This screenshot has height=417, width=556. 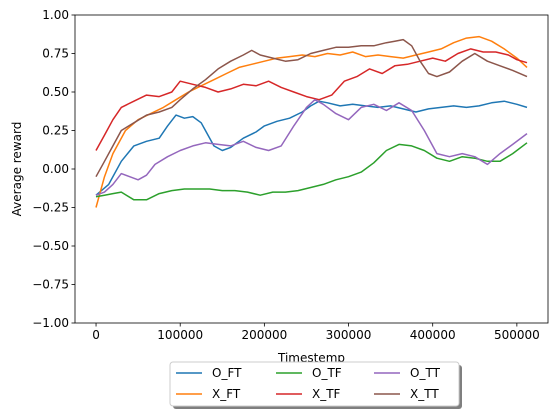 I want to click on y-axis: −1.00 −0.75 −0.50 −0.25 0.00 0.25 0.50 0.75 1.00, so click(x=53, y=169).